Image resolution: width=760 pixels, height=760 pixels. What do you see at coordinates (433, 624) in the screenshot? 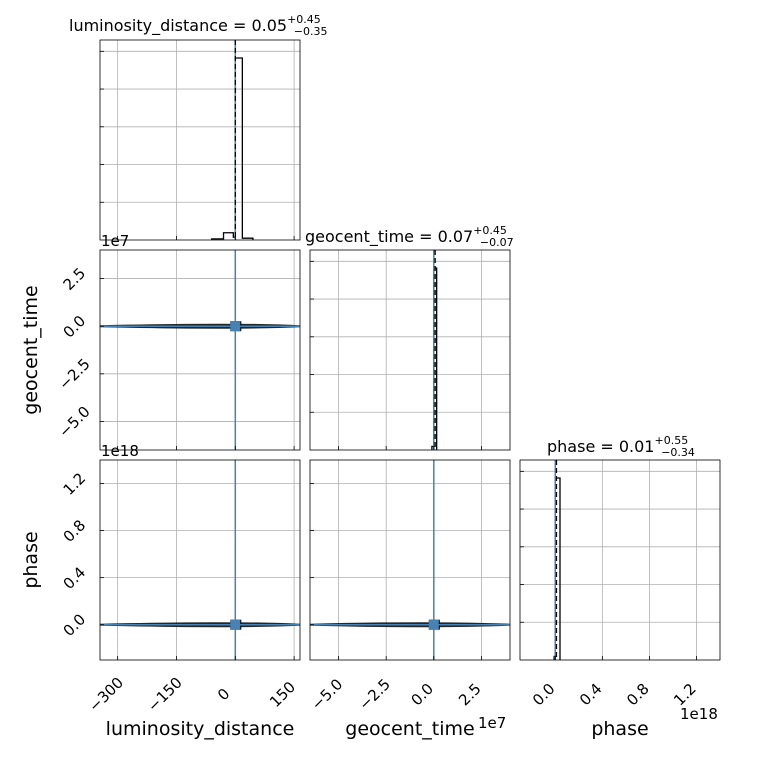
I see `truth-marker-geocent-time-vs-phase` at bounding box center [433, 624].